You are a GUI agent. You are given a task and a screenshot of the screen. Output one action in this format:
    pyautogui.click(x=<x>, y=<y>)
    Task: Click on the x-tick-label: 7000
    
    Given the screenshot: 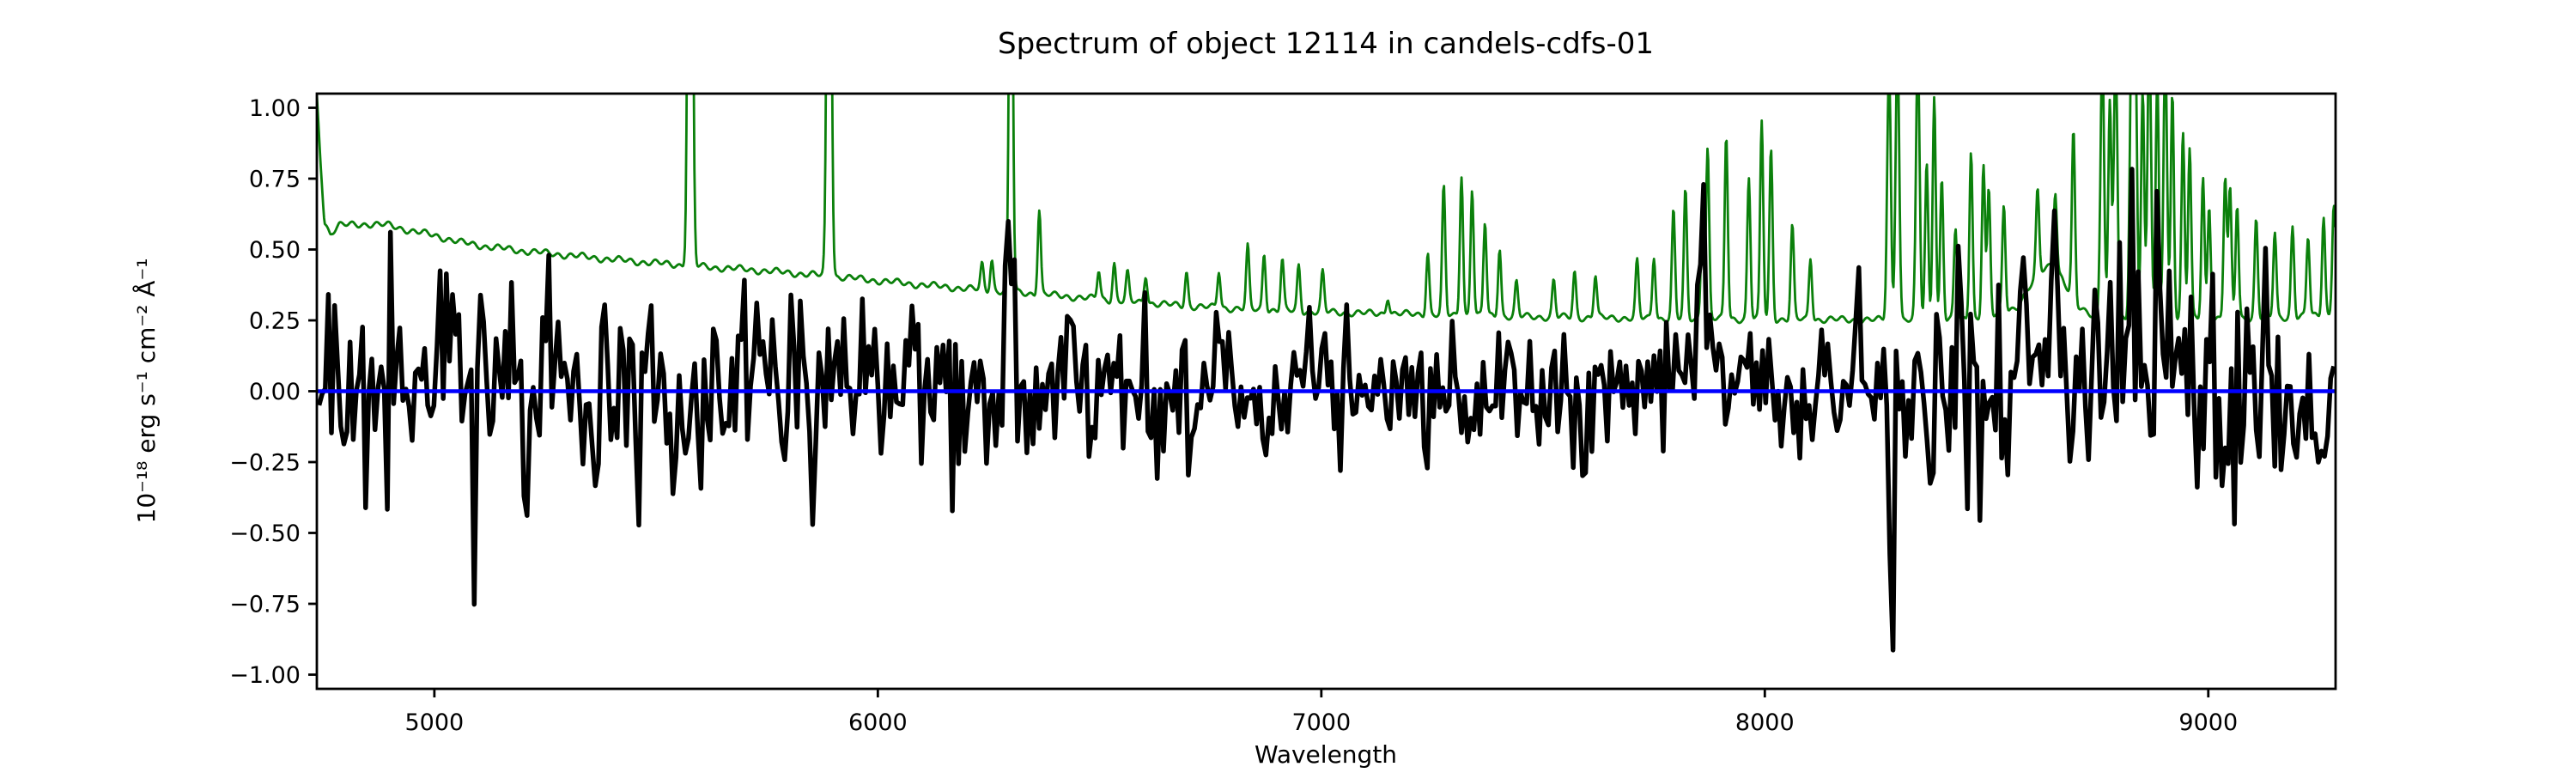 What is the action you would take?
    pyautogui.click(x=1321, y=722)
    